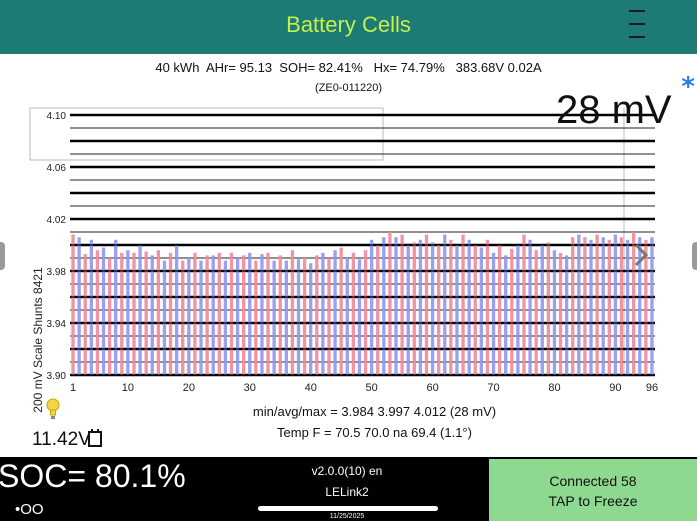 The height and width of the screenshot is (521, 697). What do you see at coordinates (348, 27) in the screenshot?
I see `app-header: Battery Cells` at bounding box center [348, 27].